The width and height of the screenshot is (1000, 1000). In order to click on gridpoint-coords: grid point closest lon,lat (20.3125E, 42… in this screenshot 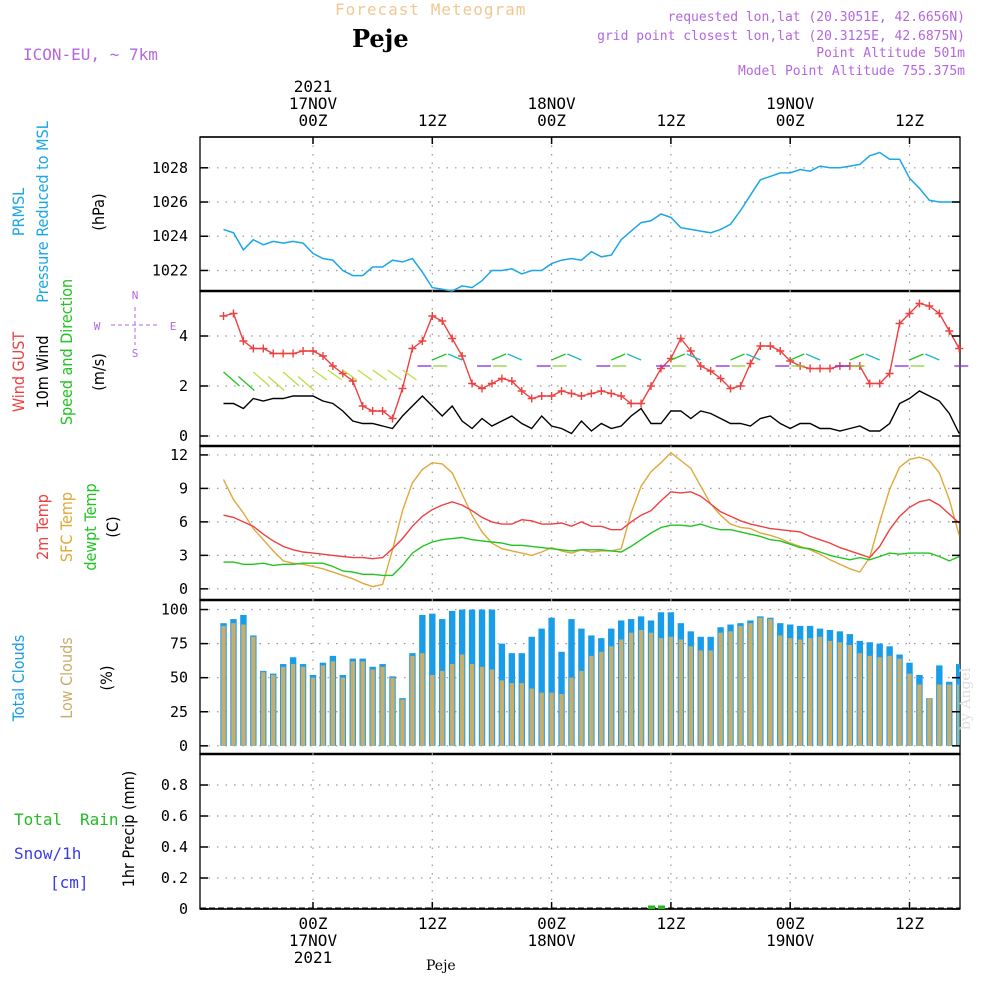, I will do `click(781, 36)`.